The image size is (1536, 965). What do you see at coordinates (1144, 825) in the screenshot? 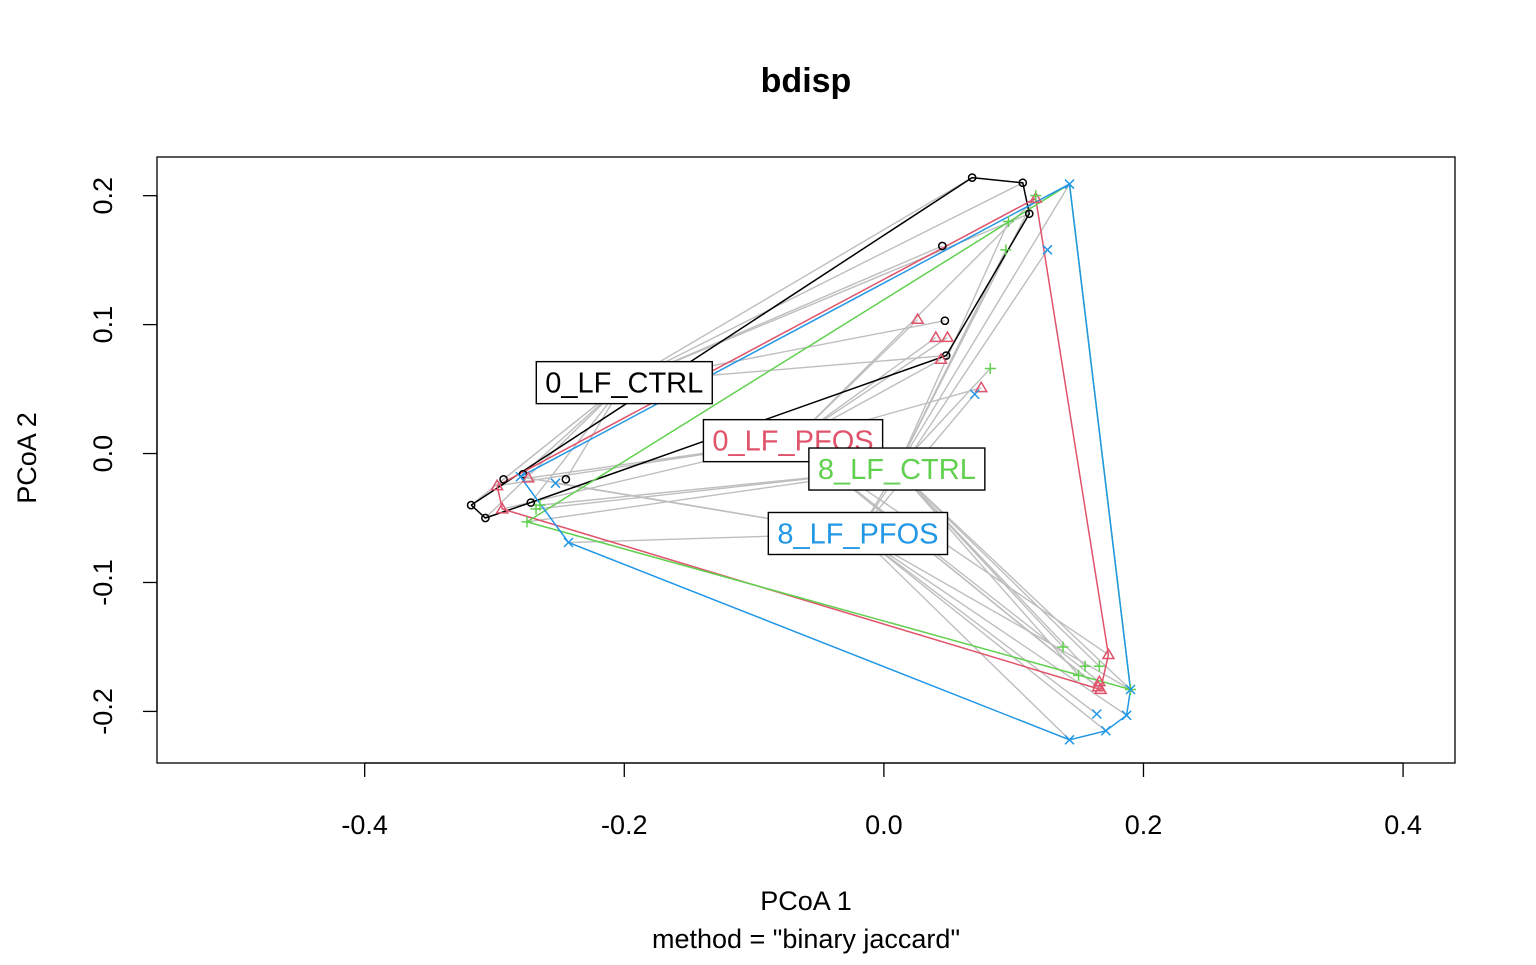
I see `x-tick-label: 0.2` at bounding box center [1144, 825].